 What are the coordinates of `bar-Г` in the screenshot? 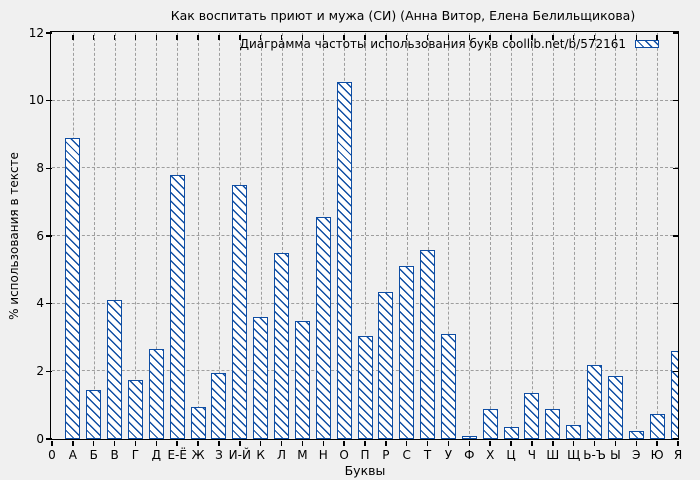 It's located at (135, 409).